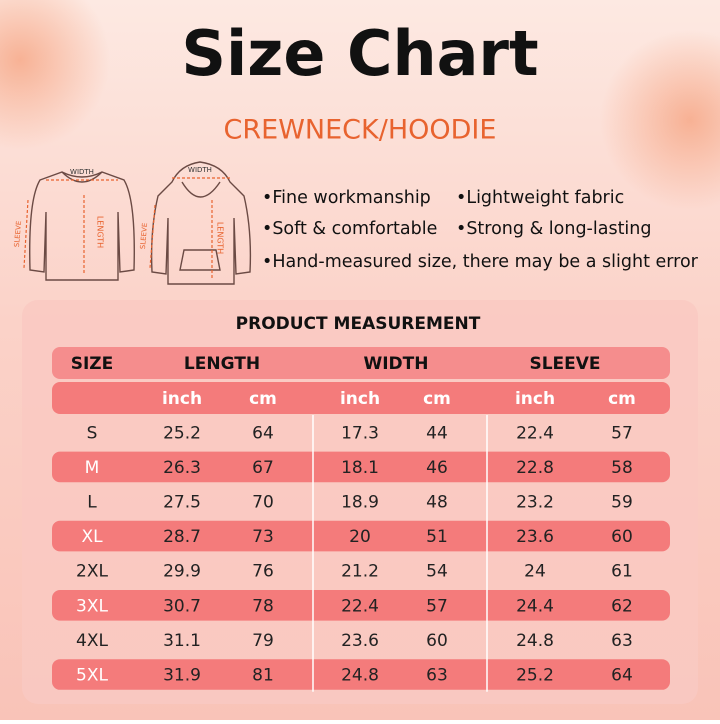  Describe the element at coordinates (437, 433) in the screenshot. I see `value-cell: 44` at that location.